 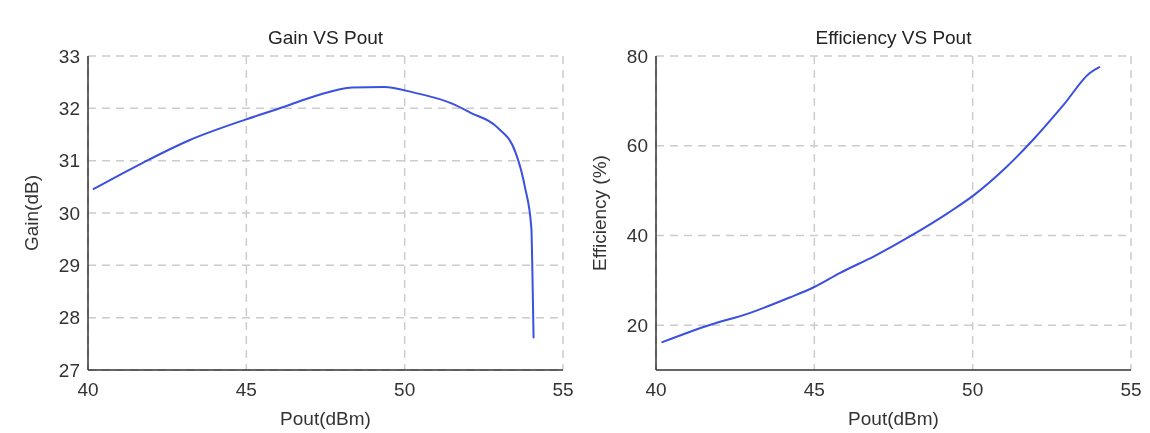 What do you see at coordinates (69, 108) in the screenshot?
I see `y-tick-label: 32` at bounding box center [69, 108].